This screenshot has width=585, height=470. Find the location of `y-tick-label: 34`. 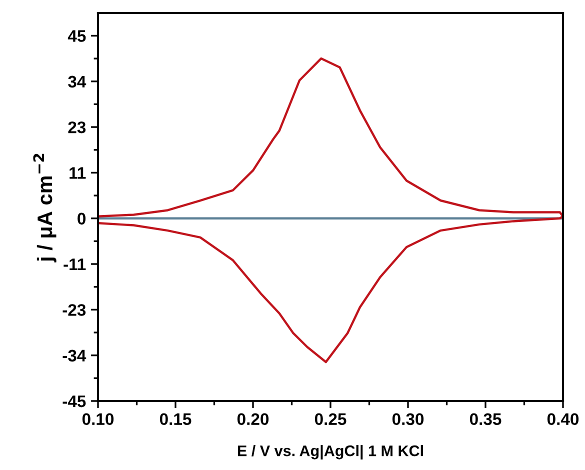

y-tick-label: 34 is located at coordinates (77, 82).